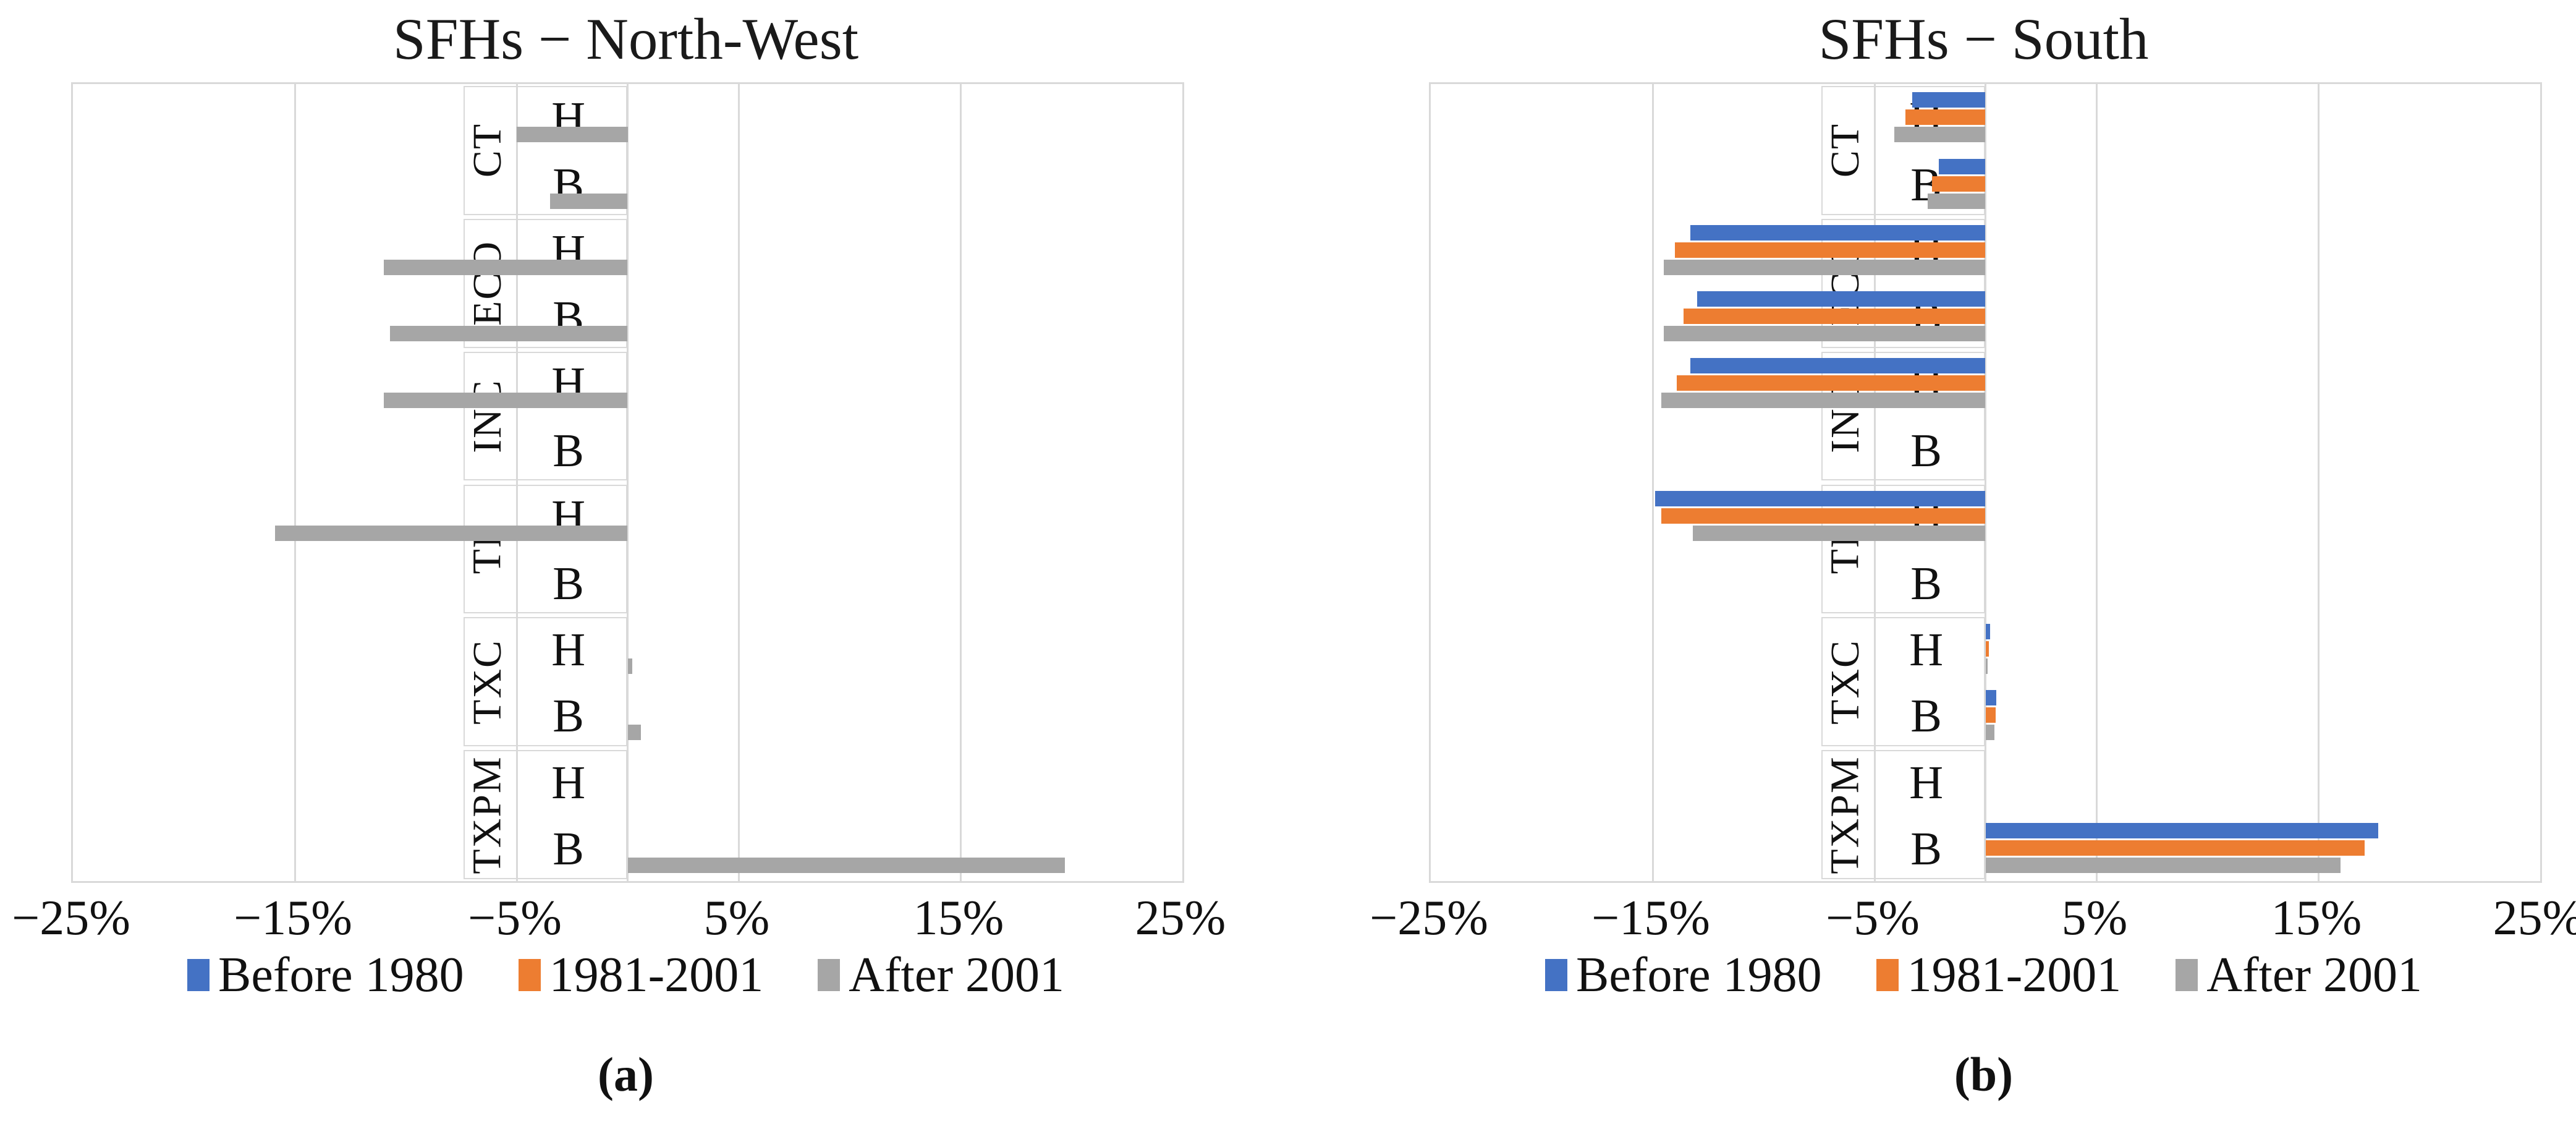  Describe the element at coordinates (1991, 697) in the screenshot. I see `bar-before-1980-txc-b` at that location.